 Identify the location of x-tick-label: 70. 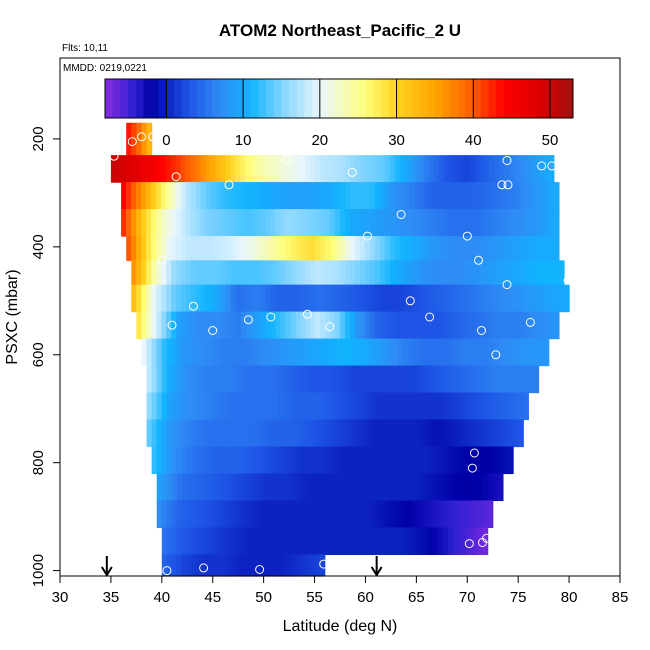
(467, 597).